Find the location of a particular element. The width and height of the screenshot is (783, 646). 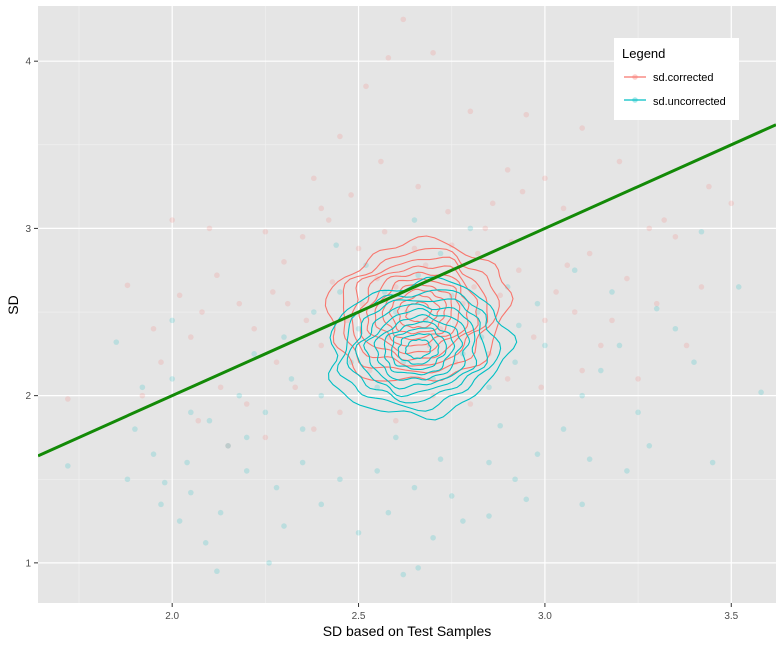

density-contours is located at coordinates (421, 328).